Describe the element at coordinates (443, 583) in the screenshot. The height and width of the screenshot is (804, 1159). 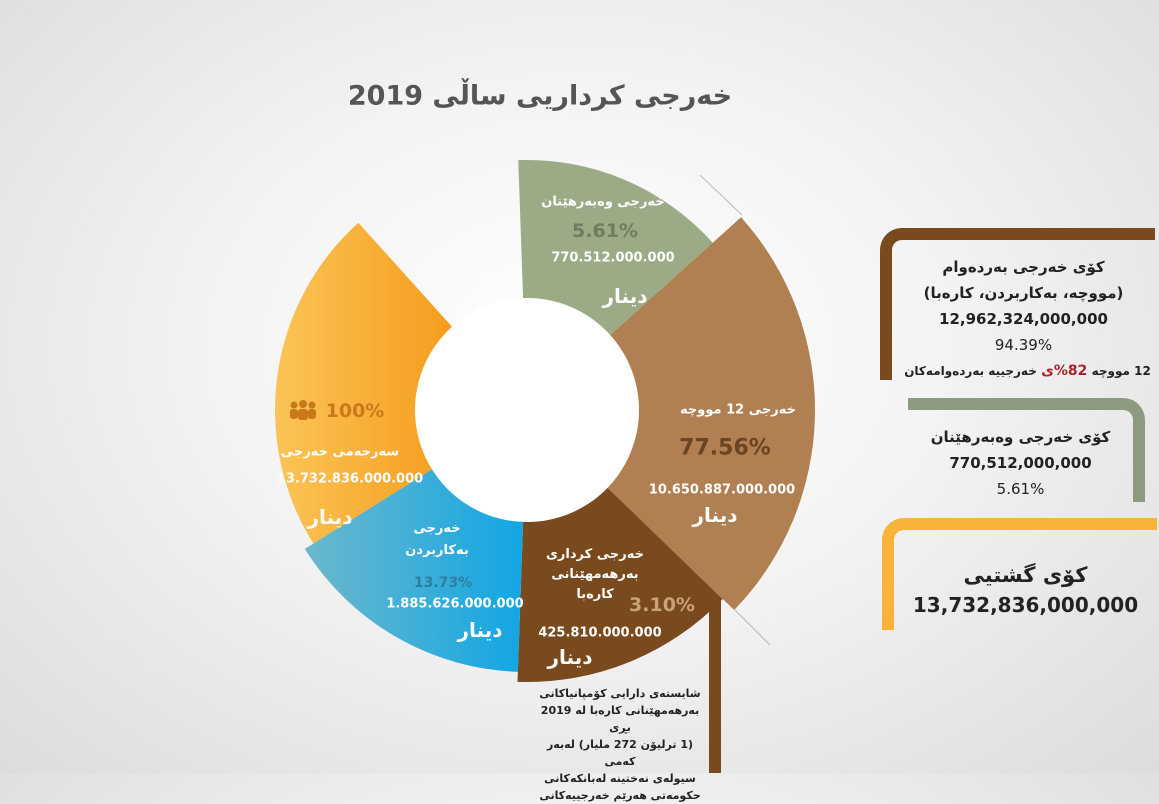
I see `segment-percent: 13.73%` at that location.